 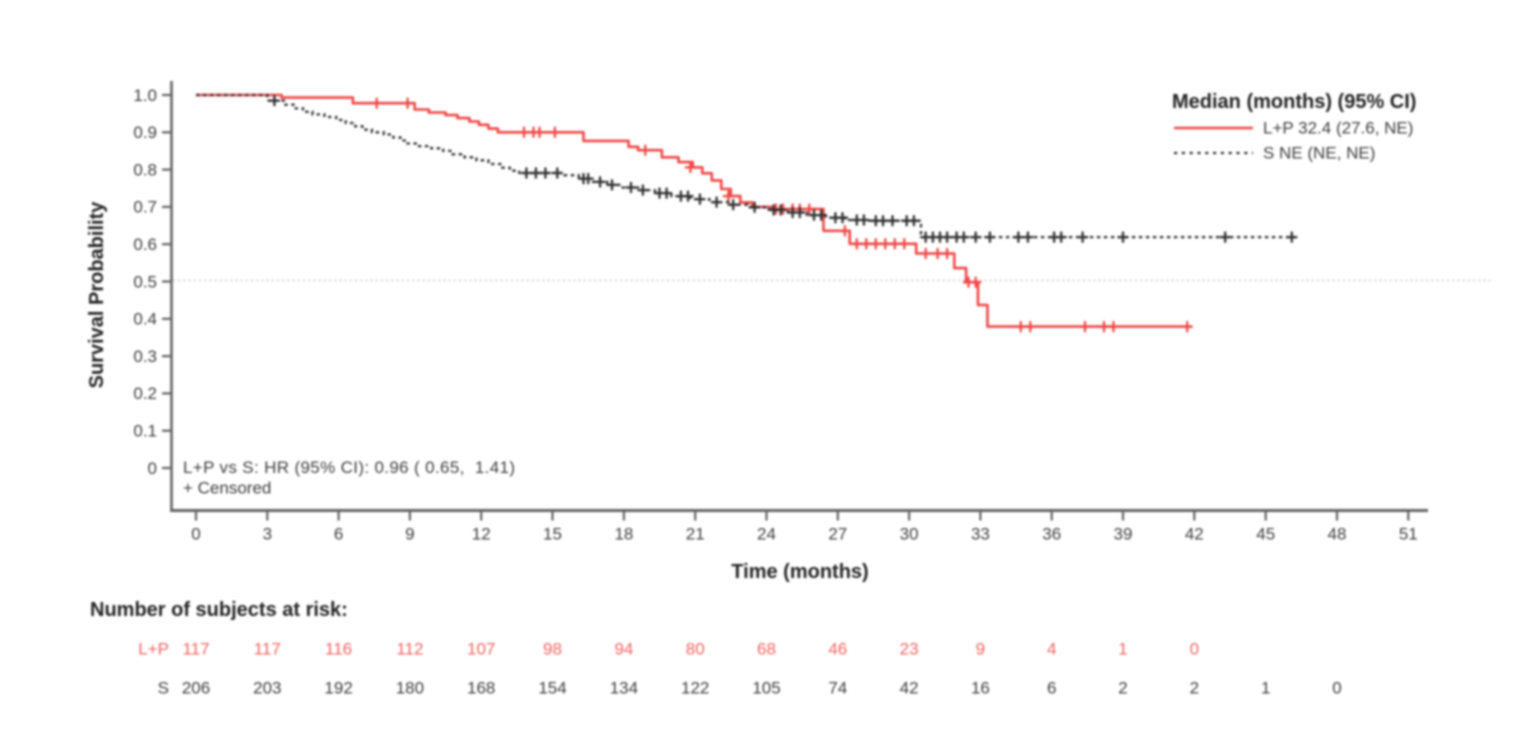 What do you see at coordinates (163, 688) in the screenshot?
I see `svg-text: S` at bounding box center [163, 688].